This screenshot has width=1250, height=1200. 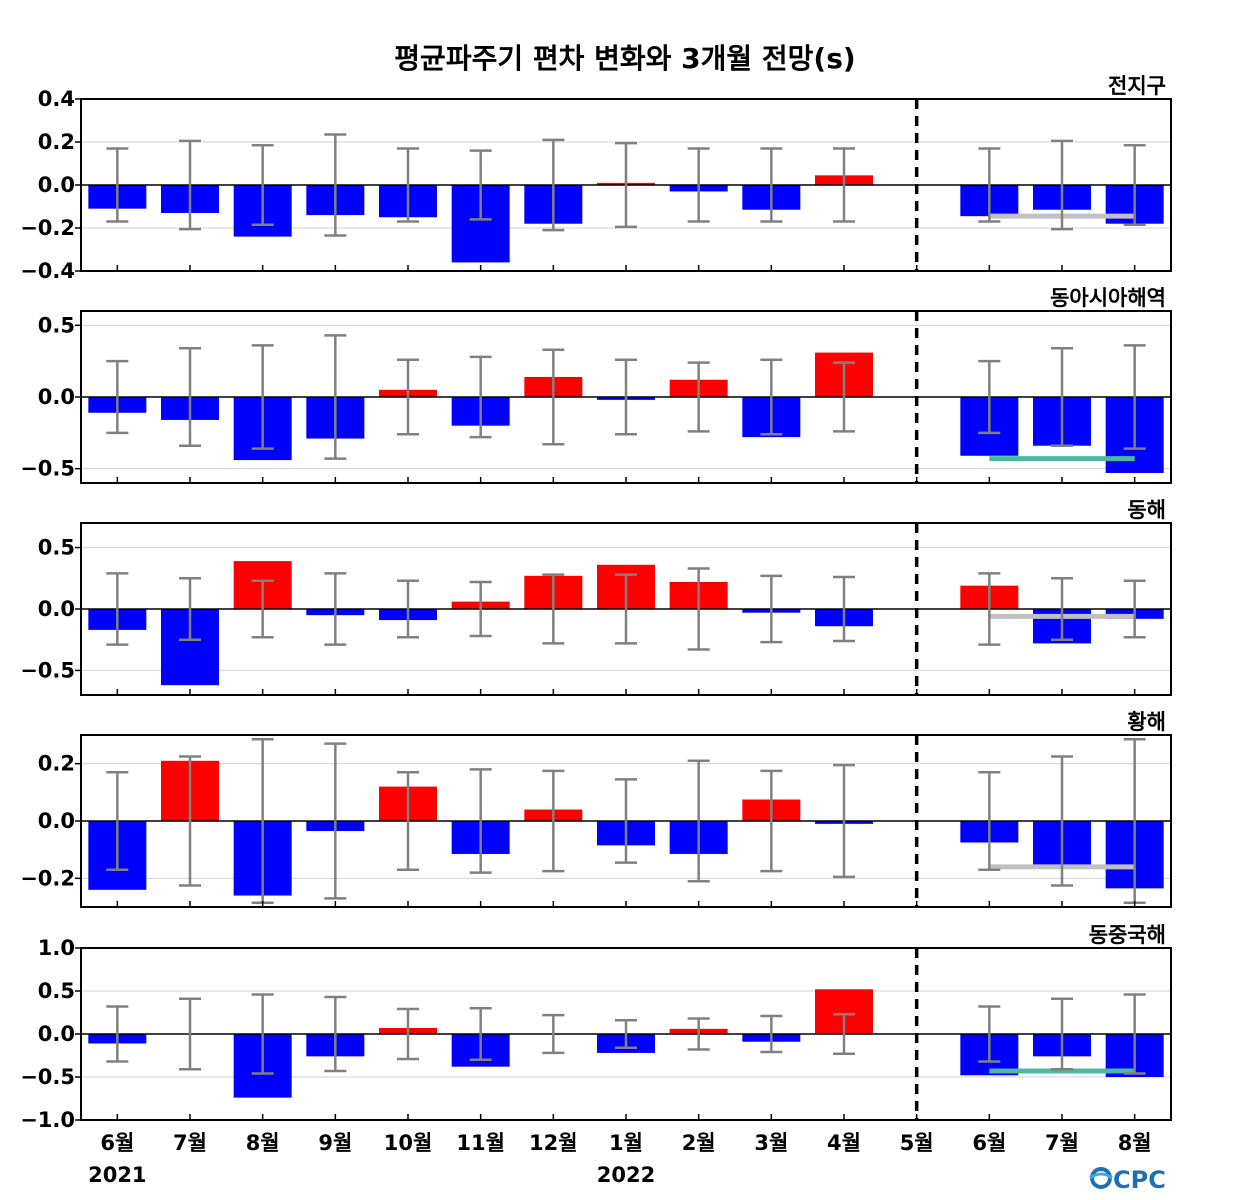 I want to click on region-label: 동해, so click(x=1146, y=510).